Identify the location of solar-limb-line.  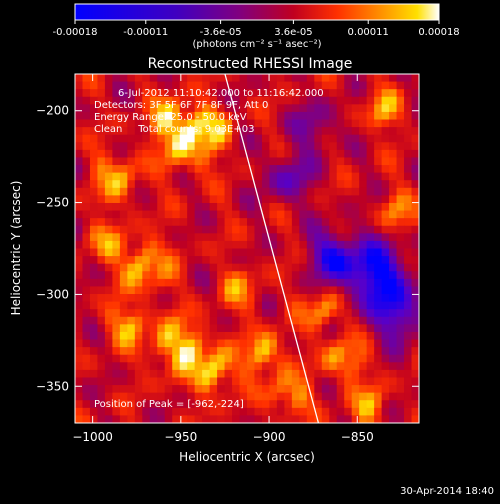
(272, 248).